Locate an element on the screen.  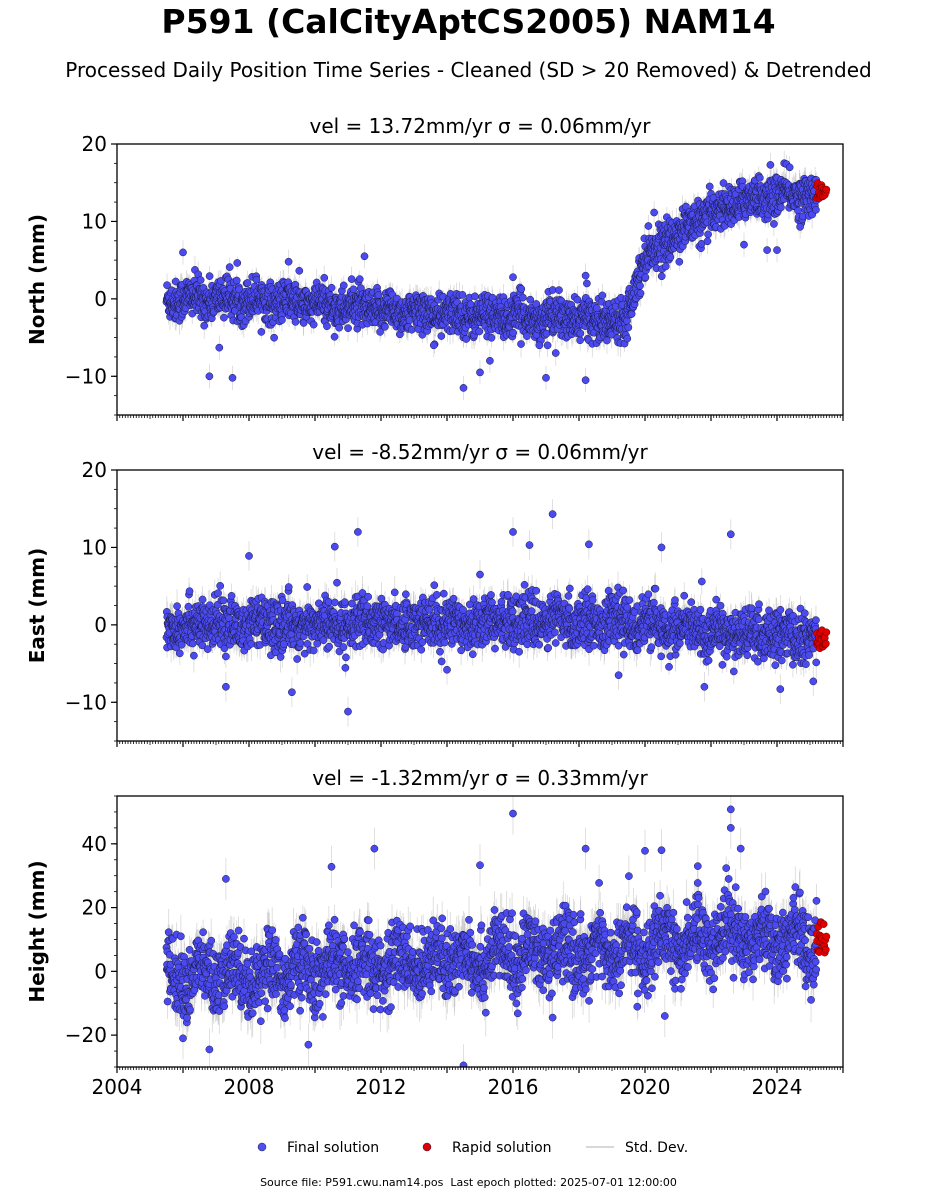
chart-title: P591 (CalCityAptCS2005) NAM14 is located at coordinates (468, 21).